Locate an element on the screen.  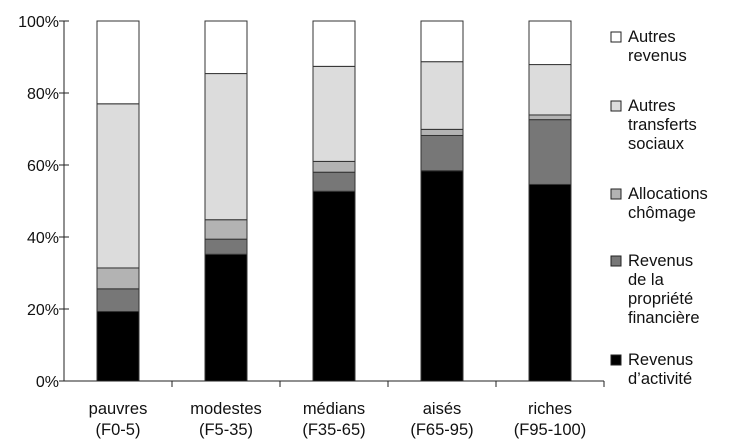
legend-label-5: Revenus d’activité is located at coordinates (660, 369).